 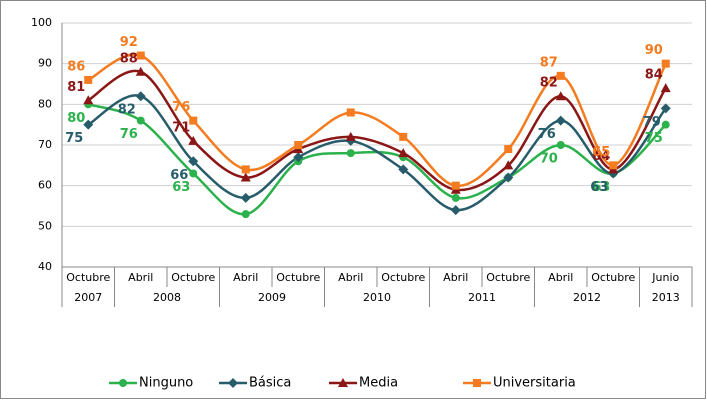 I want to click on x-tick-label: Junio, so click(x=665, y=277).